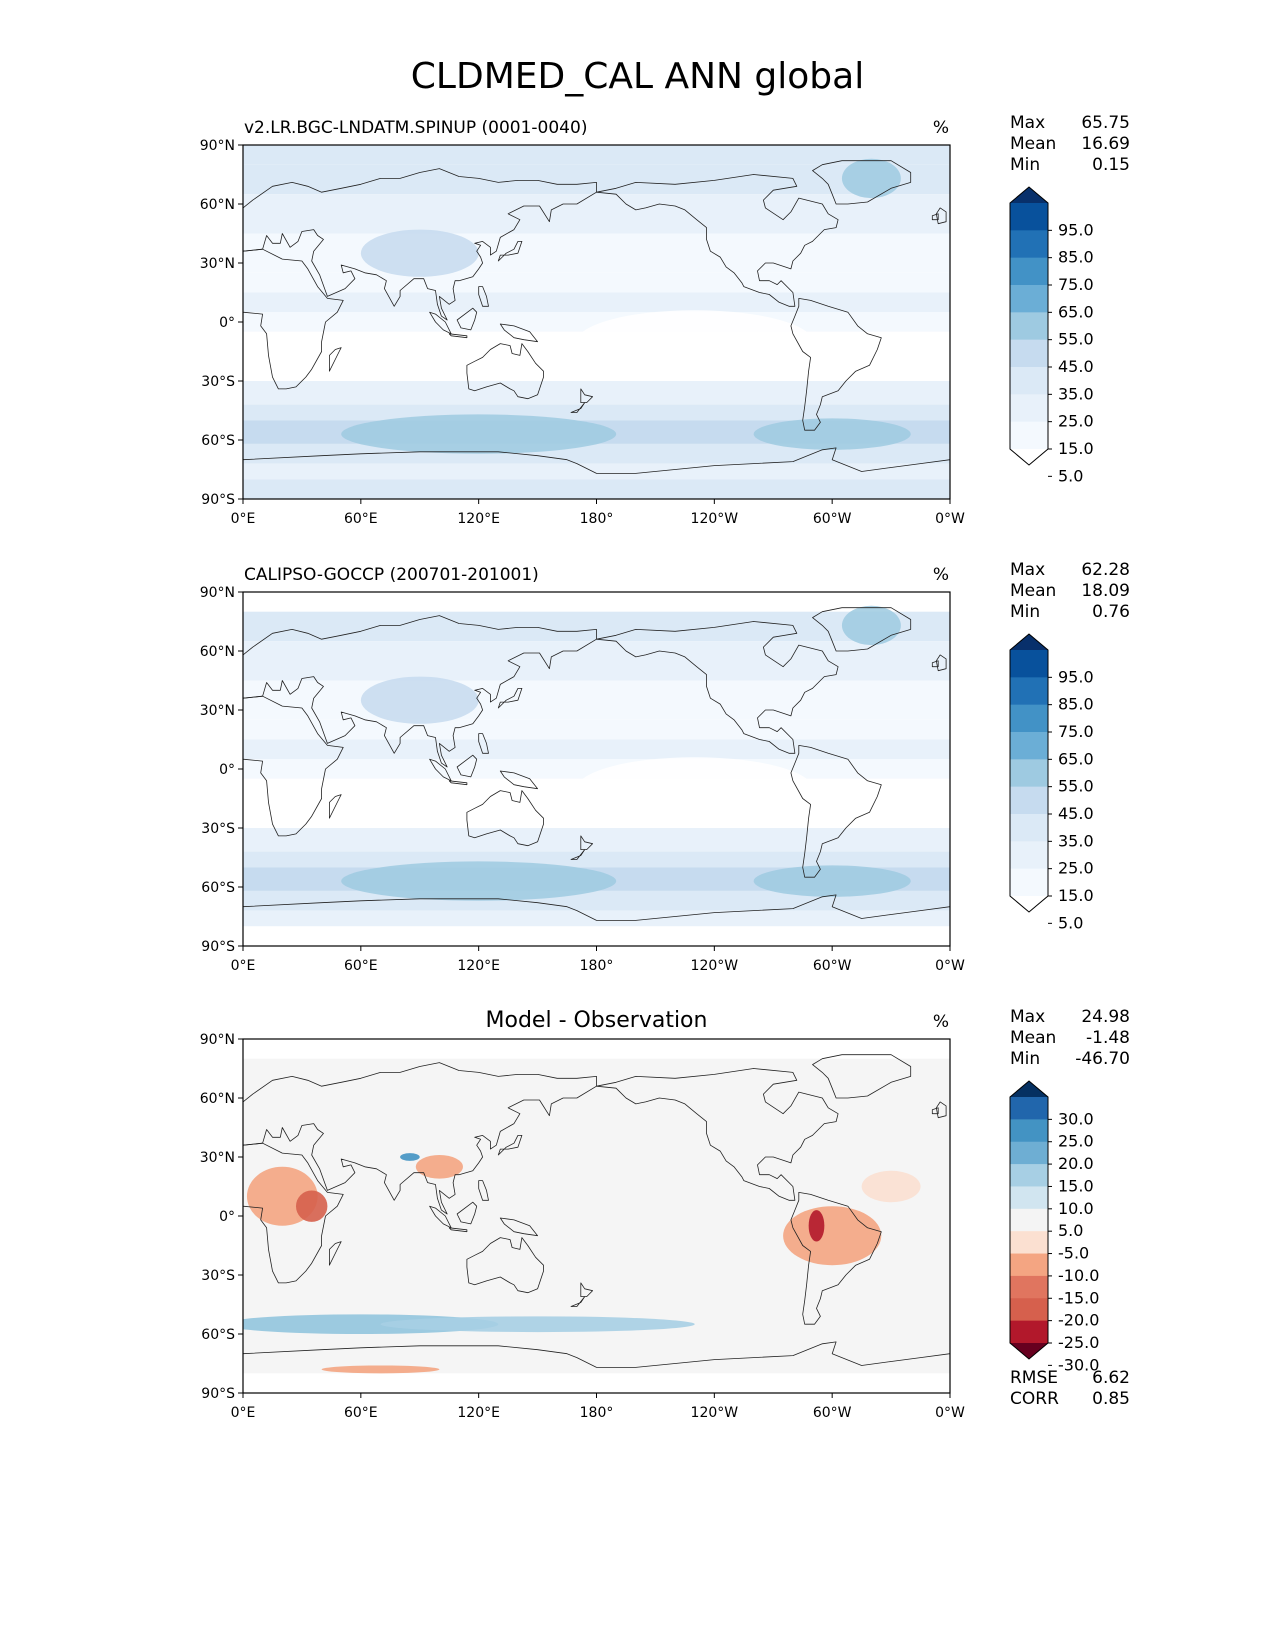 The height and width of the screenshot is (1650, 1275). Describe the element at coordinates (1102, 1059) in the screenshot. I see `stat-value: -46.70` at that location.